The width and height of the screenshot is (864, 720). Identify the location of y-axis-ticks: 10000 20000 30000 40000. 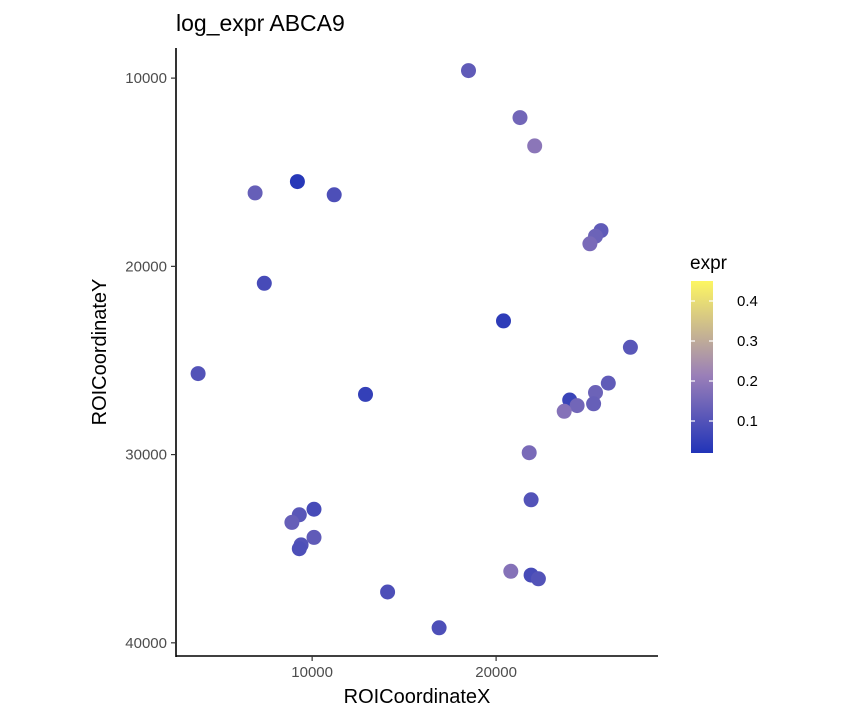
(150, 361).